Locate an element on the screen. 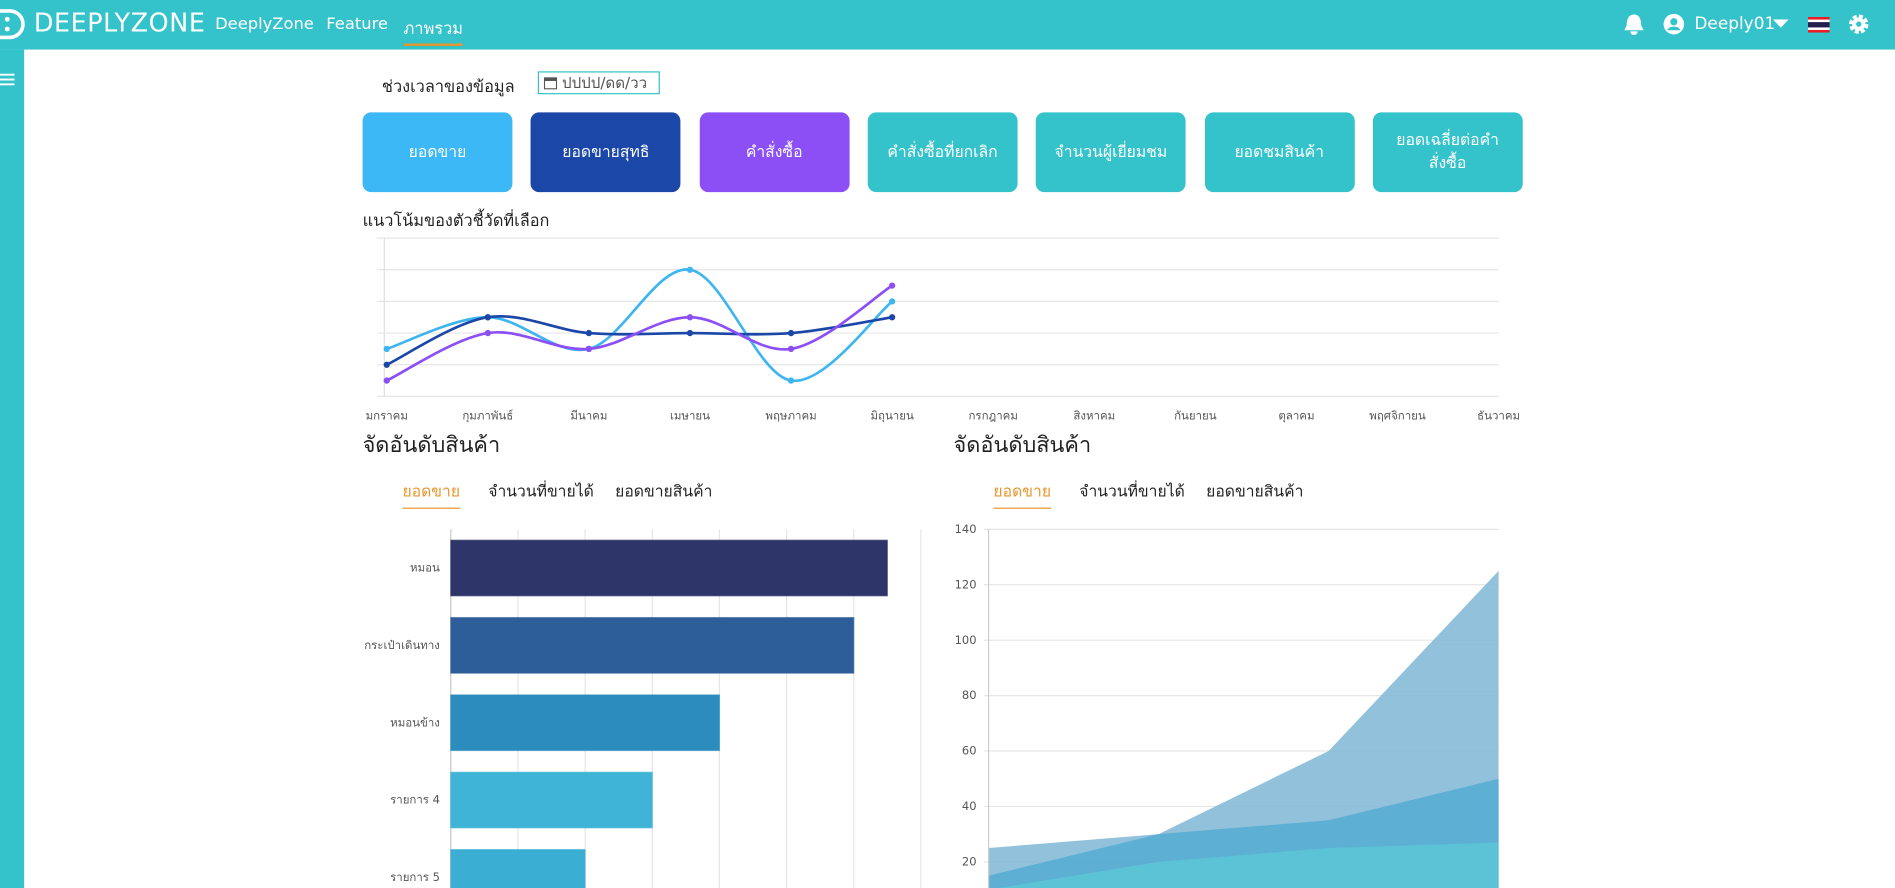 The width and height of the screenshot is (1895, 888). x-tick-label: มีนาคม is located at coordinates (588, 415).